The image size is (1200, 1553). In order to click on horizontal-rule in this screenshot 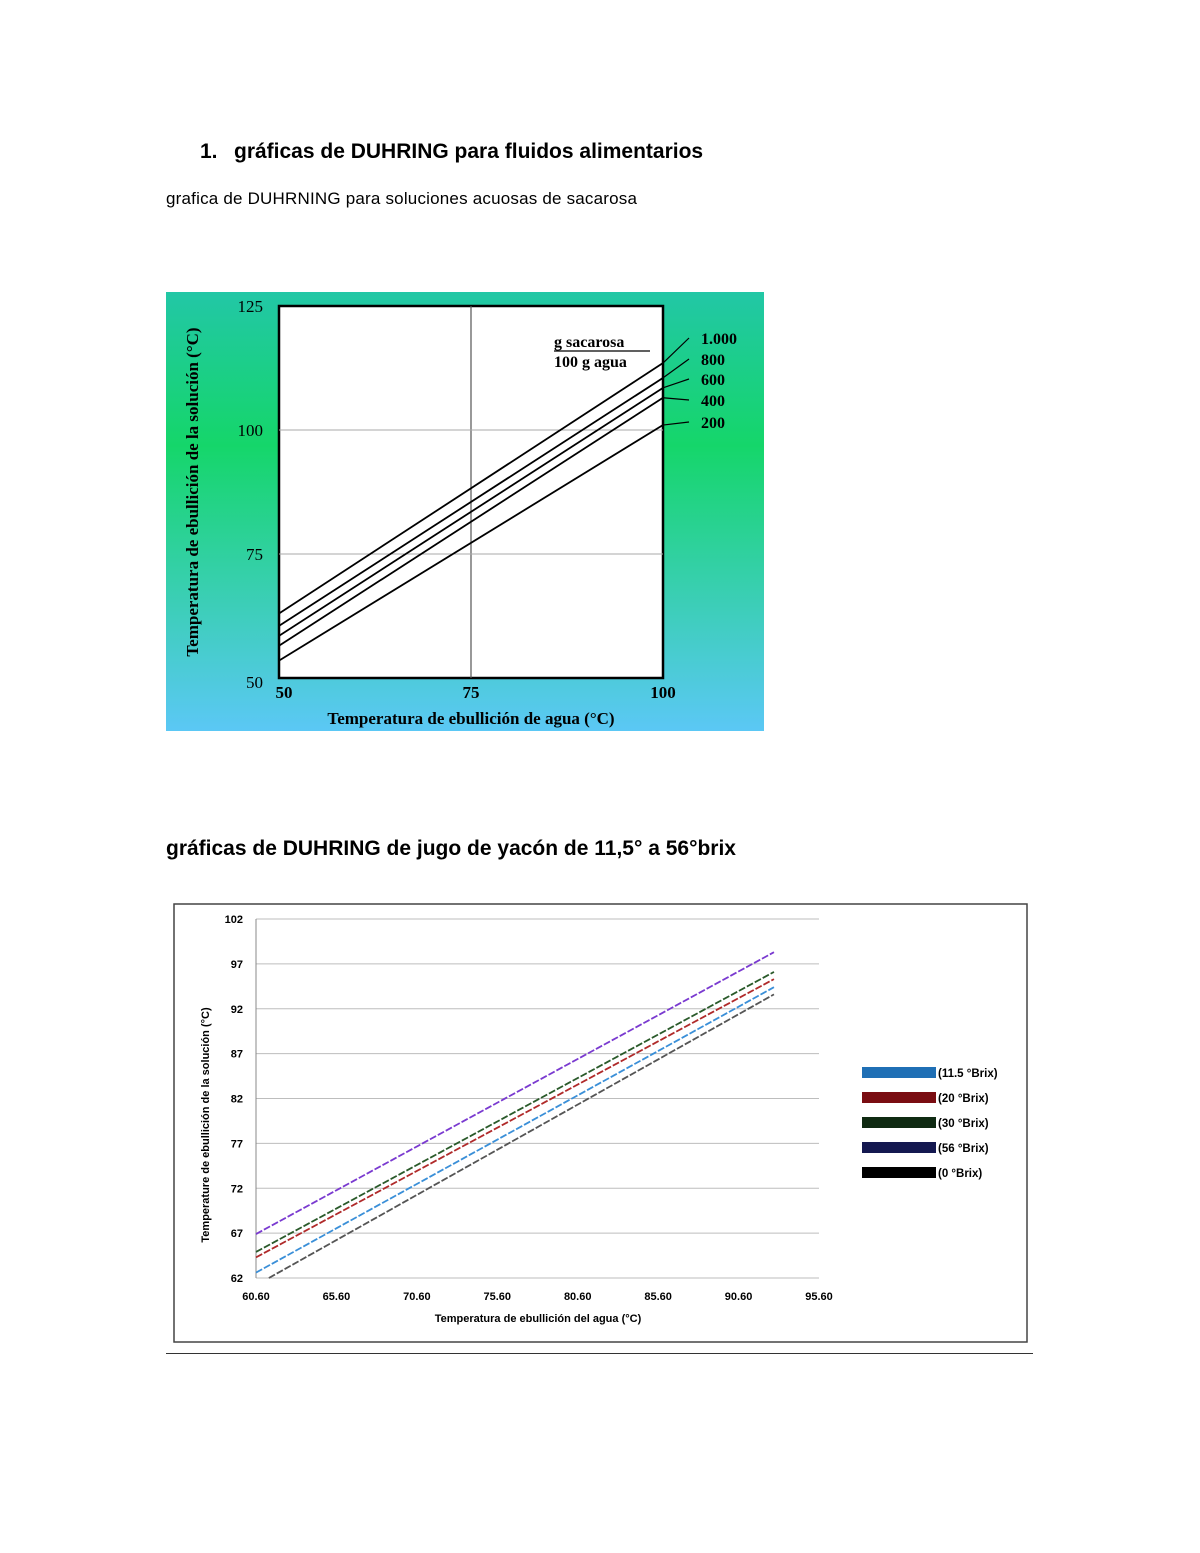, I will do `click(599, 1353)`.